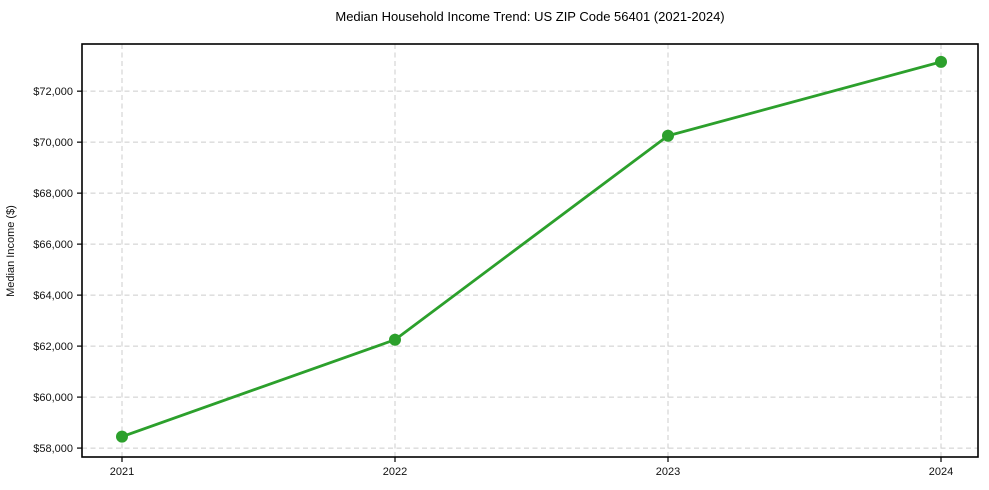  I want to click on y-tick-label: $66,000, so click(53, 245).